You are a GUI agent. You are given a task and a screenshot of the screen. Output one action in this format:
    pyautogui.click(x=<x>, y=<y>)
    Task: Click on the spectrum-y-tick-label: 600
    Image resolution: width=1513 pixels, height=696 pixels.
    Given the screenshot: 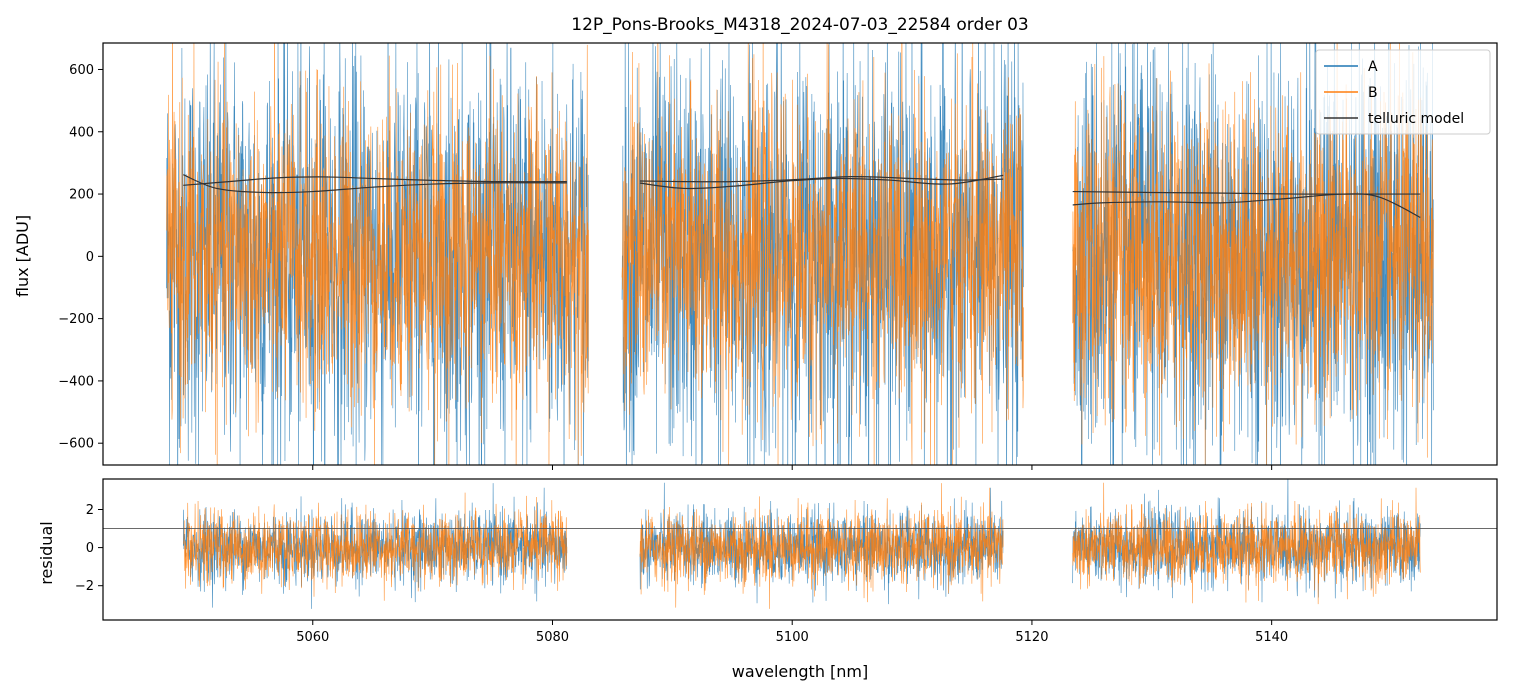 What is the action you would take?
    pyautogui.click(x=81, y=70)
    